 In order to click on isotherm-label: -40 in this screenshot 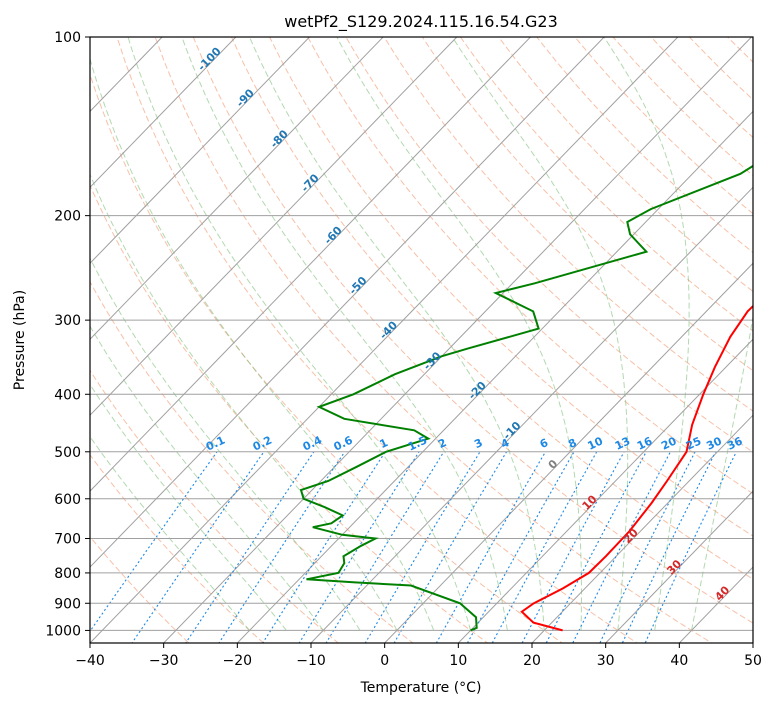, I will do `click(388, 330)`.